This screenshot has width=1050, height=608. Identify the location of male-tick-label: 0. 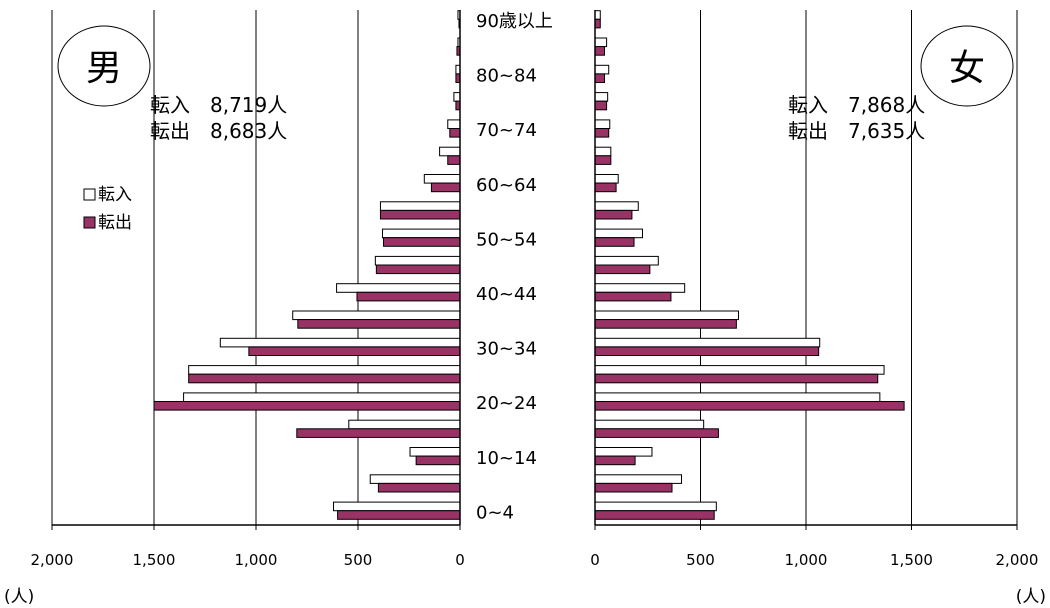
(460, 560).